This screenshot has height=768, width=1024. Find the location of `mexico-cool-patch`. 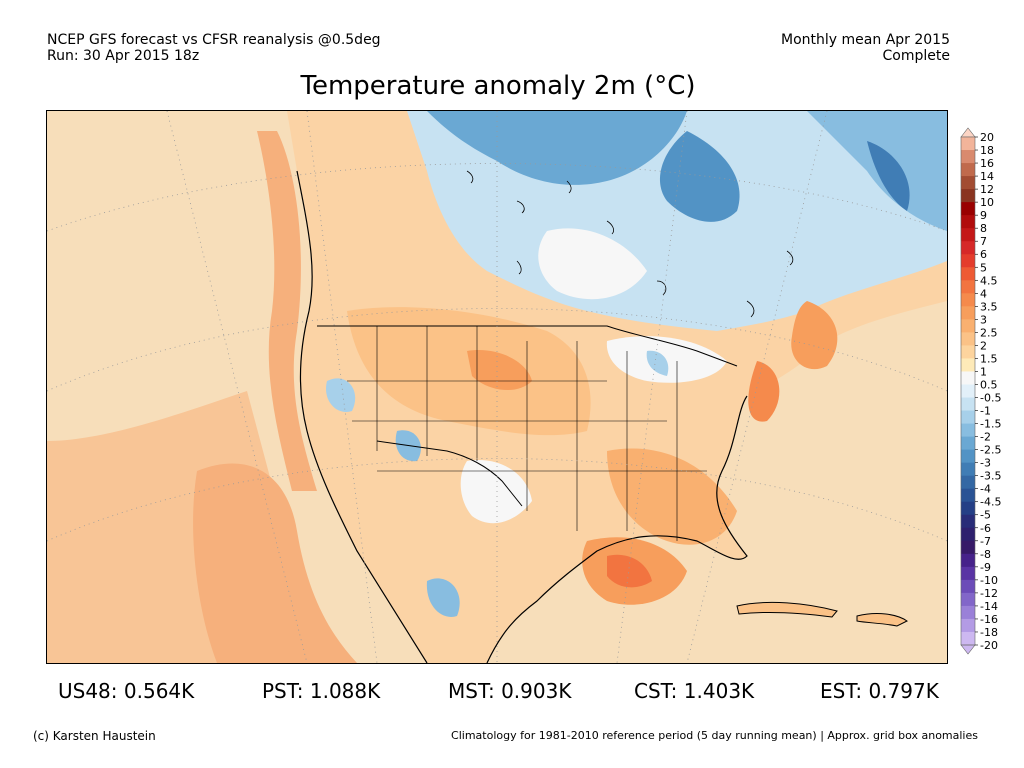

mexico-cool-patch is located at coordinates (443, 597).